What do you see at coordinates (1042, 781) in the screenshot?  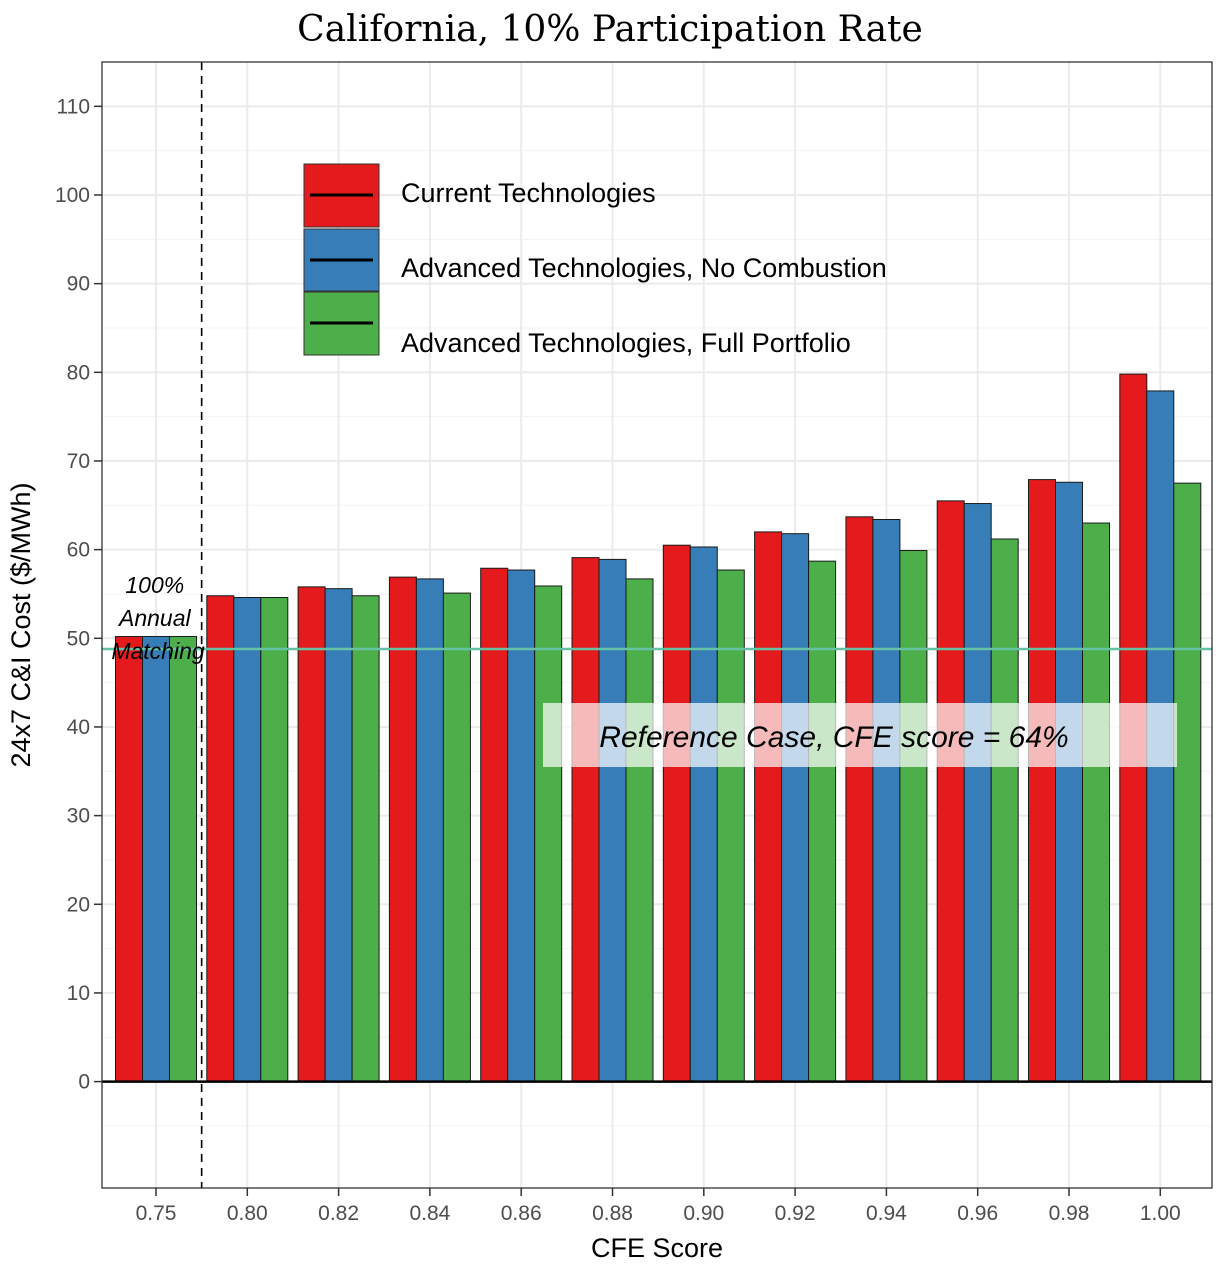 I see `bar-0.98-series-0` at bounding box center [1042, 781].